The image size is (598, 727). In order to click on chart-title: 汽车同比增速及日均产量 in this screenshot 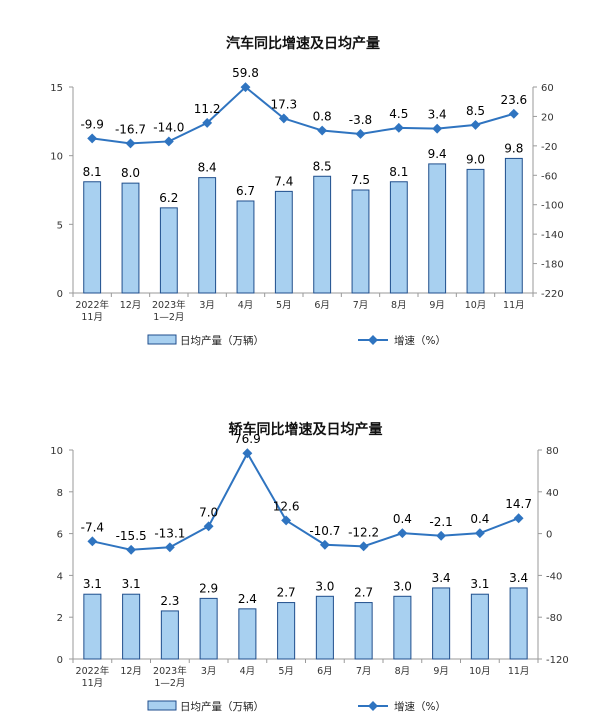, I will do `click(303, 43)`.